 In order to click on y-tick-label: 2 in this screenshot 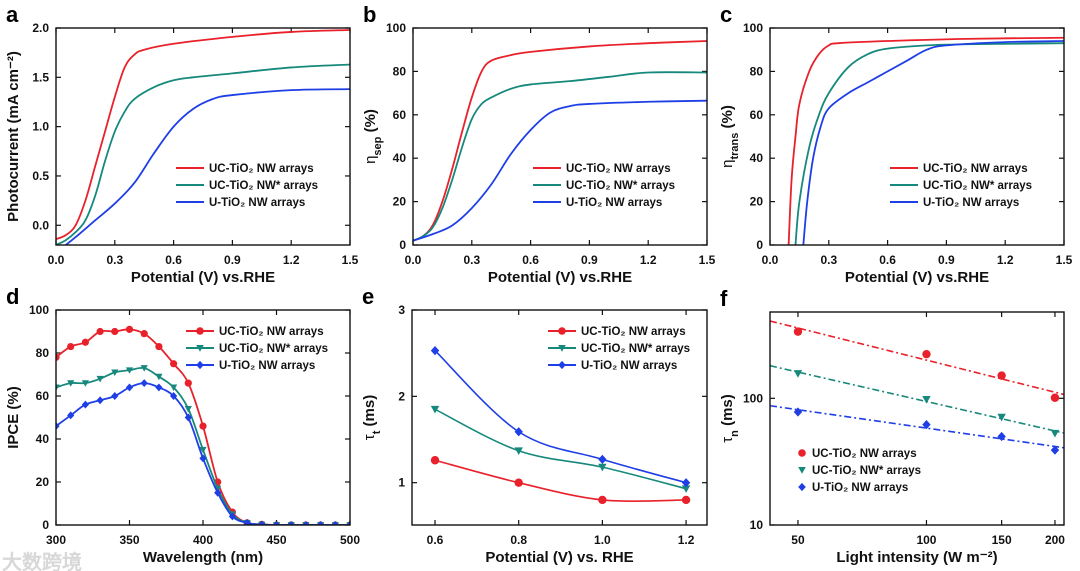, I will do `click(401, 396)`.